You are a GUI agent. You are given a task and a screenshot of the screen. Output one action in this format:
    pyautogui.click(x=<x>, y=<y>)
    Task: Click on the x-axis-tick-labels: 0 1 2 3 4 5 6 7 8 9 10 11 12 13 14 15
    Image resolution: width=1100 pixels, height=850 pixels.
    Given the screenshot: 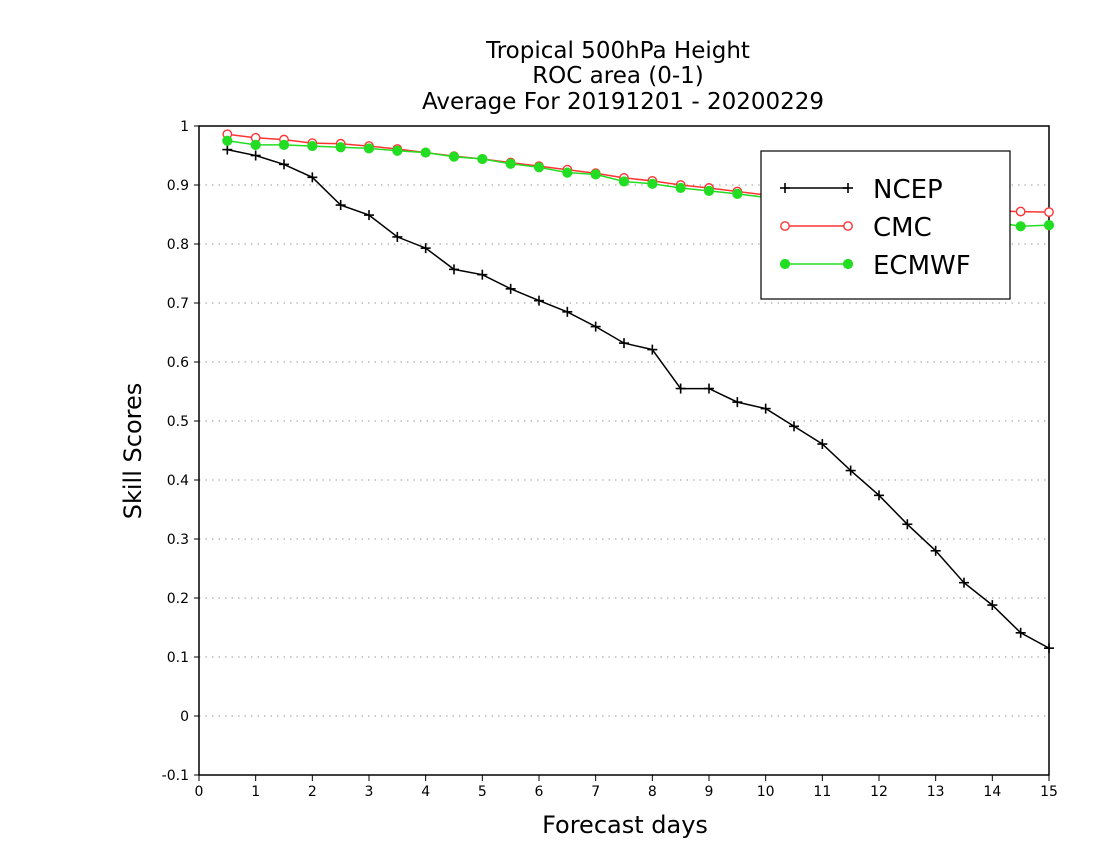 What is the action you would take?
    pyautogui.click(x=626, y=792)
    